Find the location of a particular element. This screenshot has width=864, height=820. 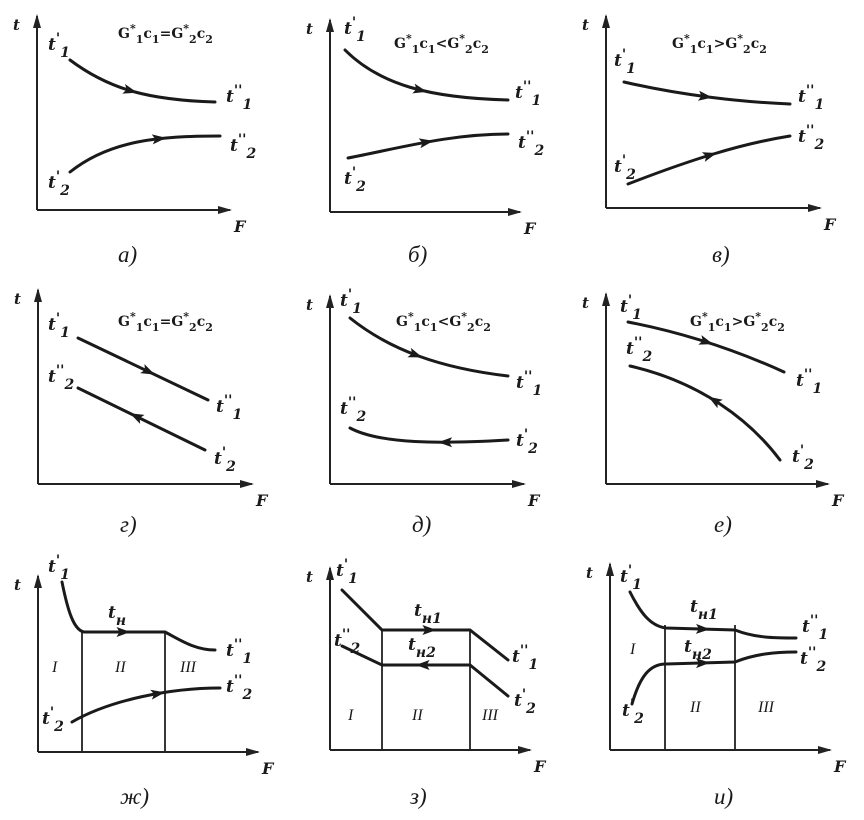

flow-condition-label: G*1c1>G*2c2 is located at coordinates (719, 44).